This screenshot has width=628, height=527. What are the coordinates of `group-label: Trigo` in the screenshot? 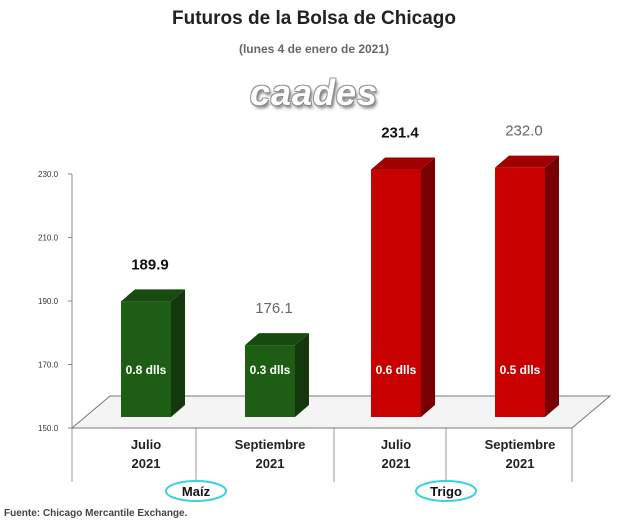 It's located at (446, 491).